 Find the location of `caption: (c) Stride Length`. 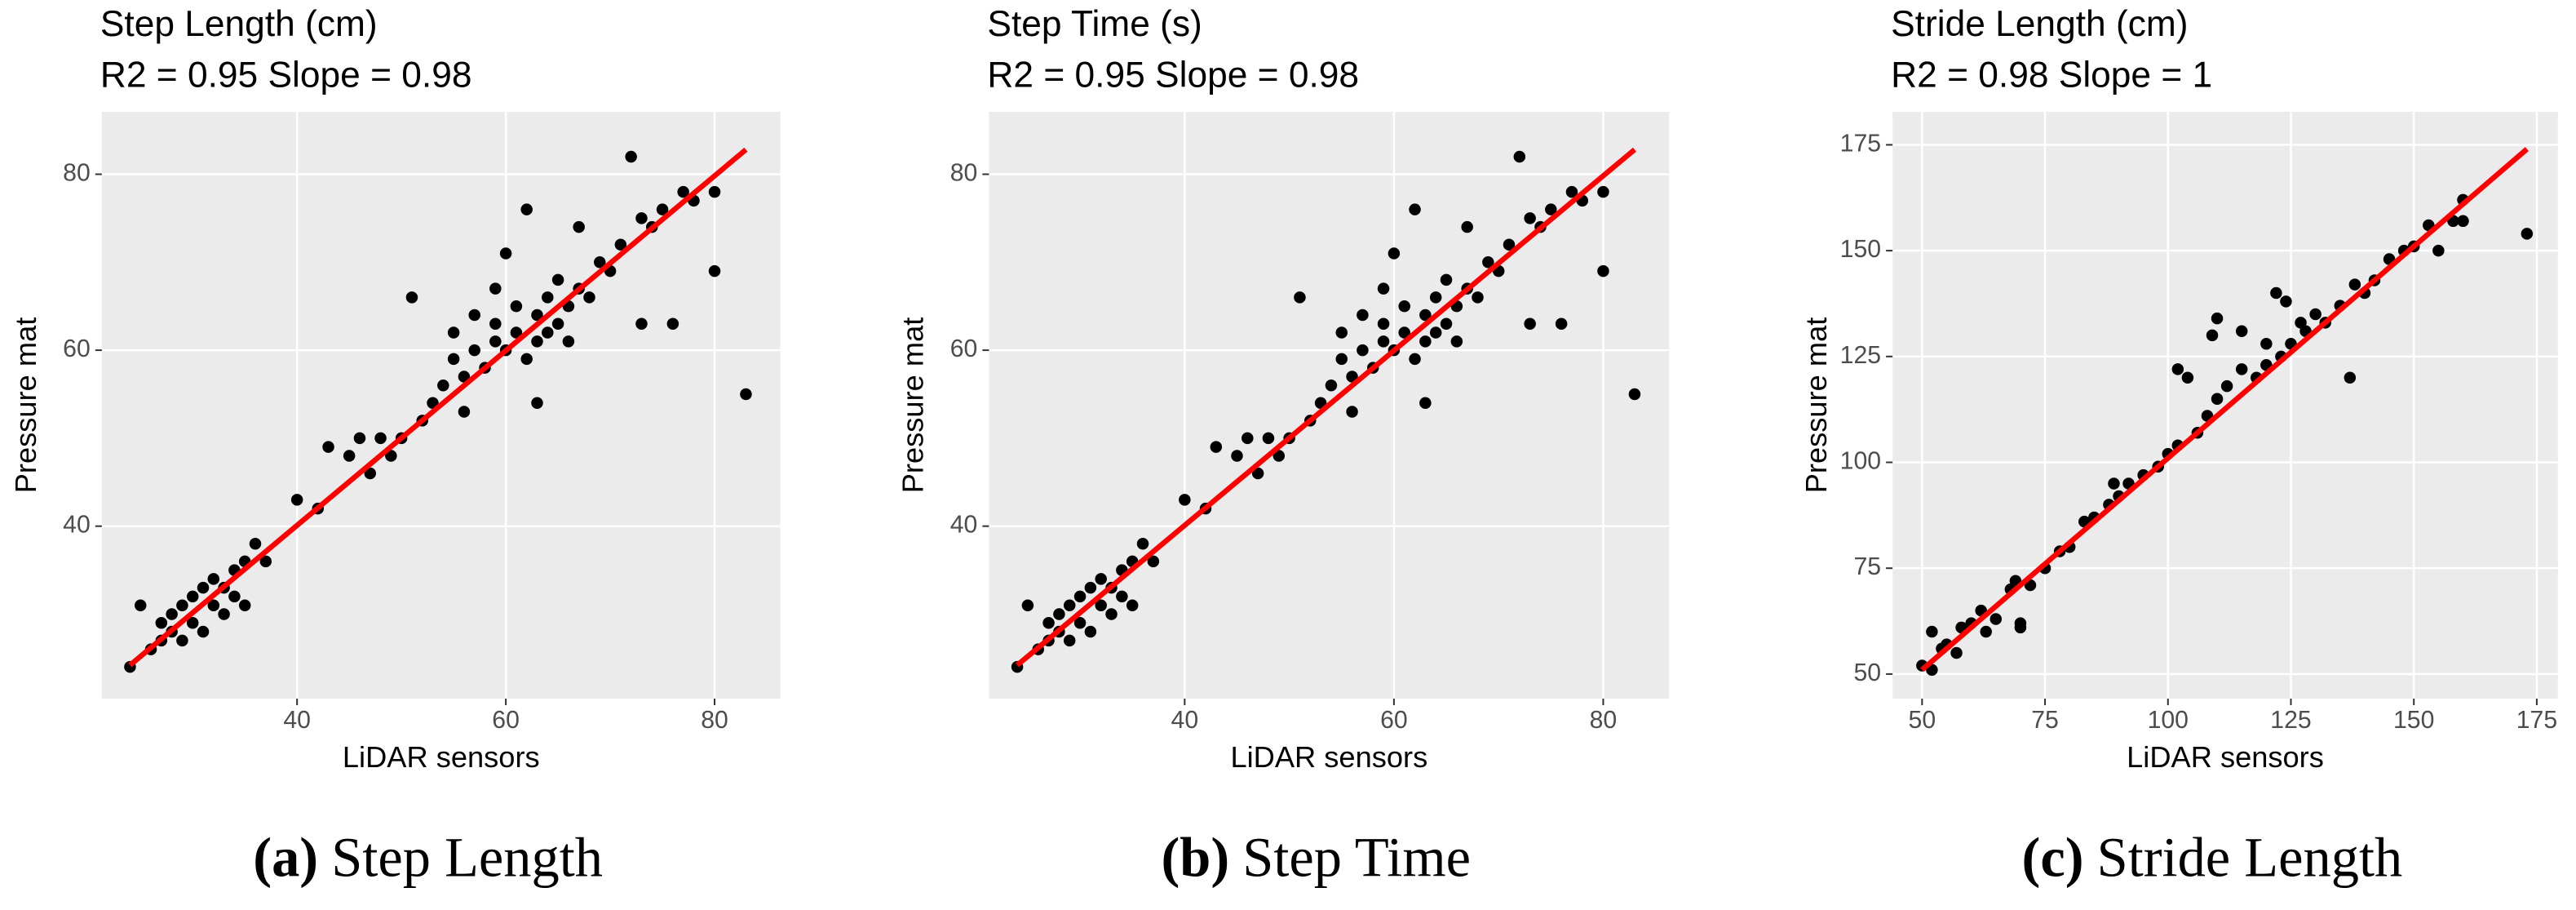

caption: (c) Stride Length is located at coordinates (2212, 857).